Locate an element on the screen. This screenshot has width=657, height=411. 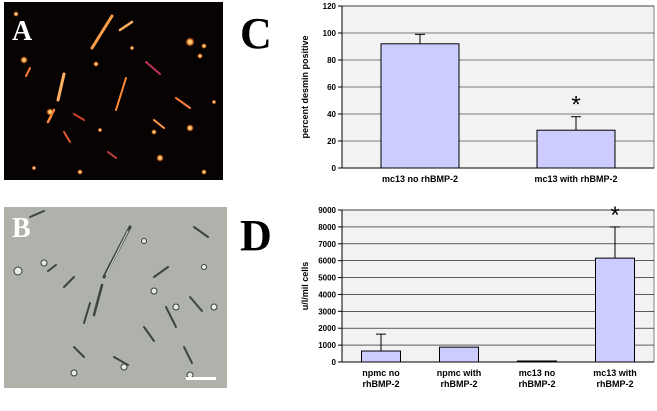
y-tick-label: 100 is located at coordinates (330, 33).